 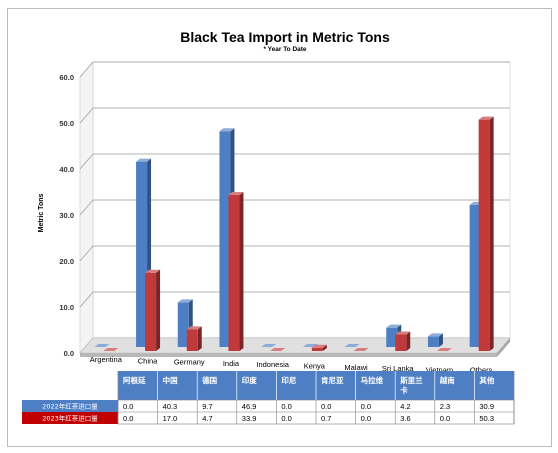 What do you see at coordinates (249, 406) in the screenshot?
I see `table-cell: 46.9` at bounding box center [249, 406].